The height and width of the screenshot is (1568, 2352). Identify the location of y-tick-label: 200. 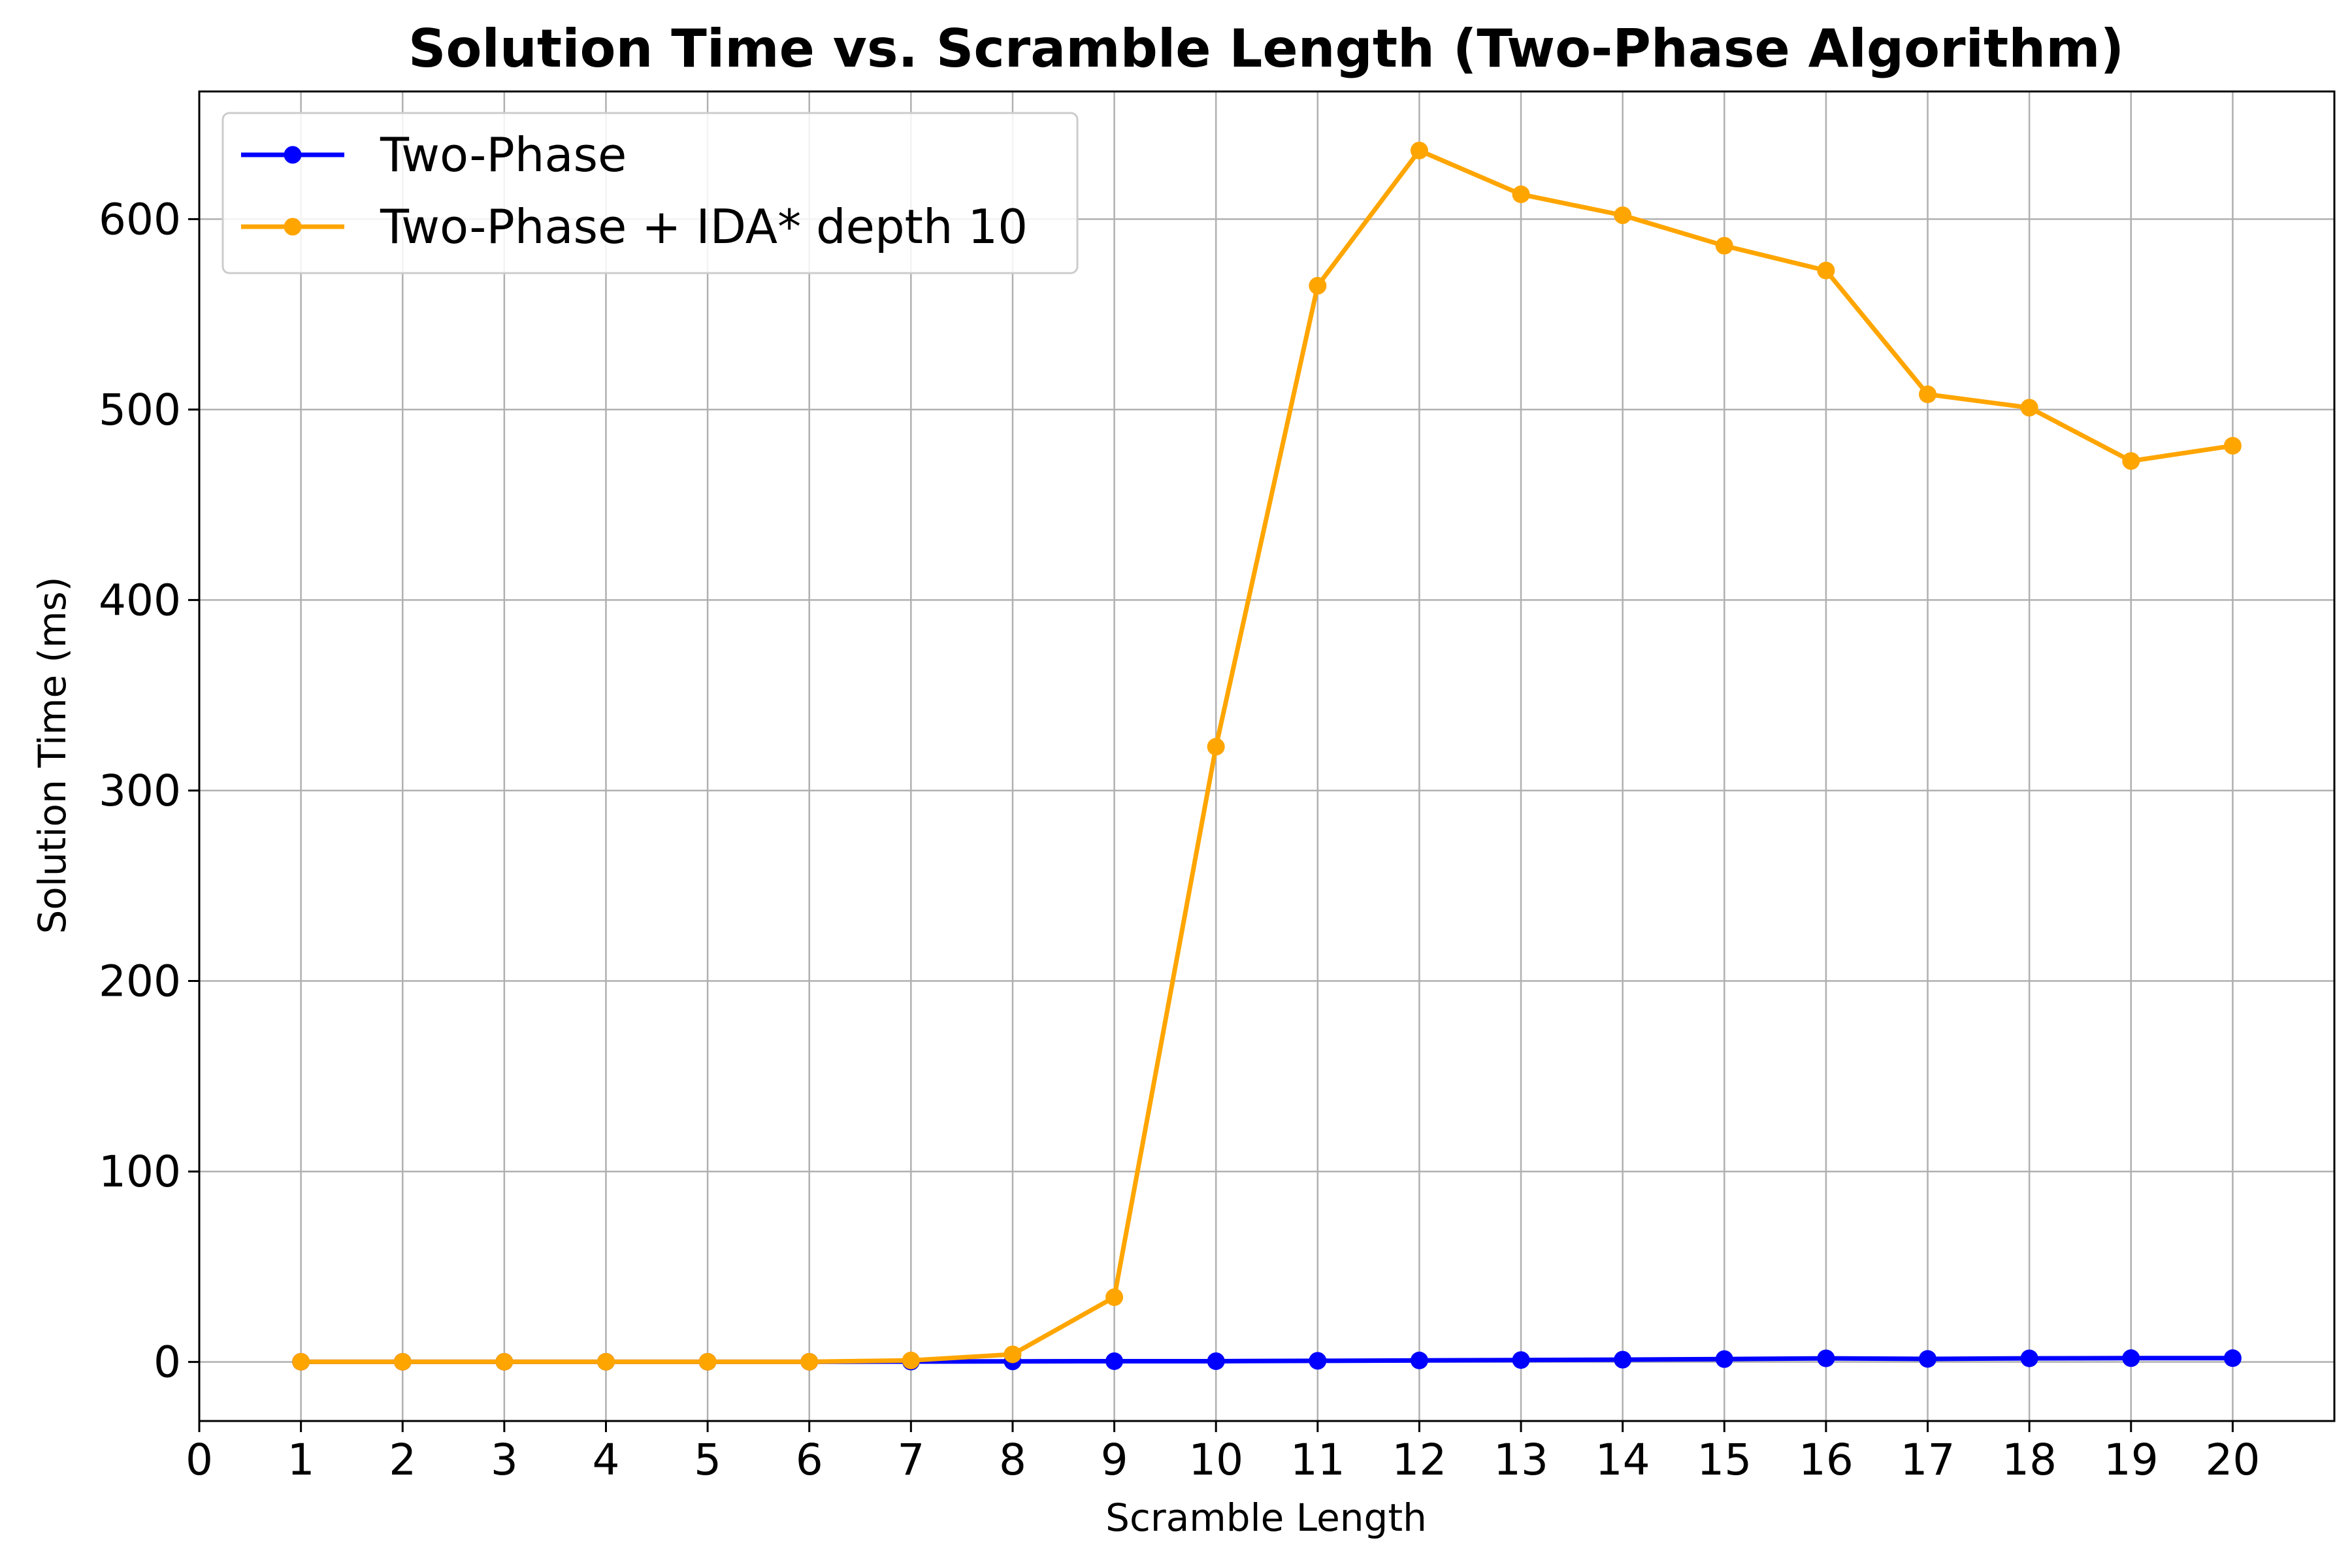
(140, 981).